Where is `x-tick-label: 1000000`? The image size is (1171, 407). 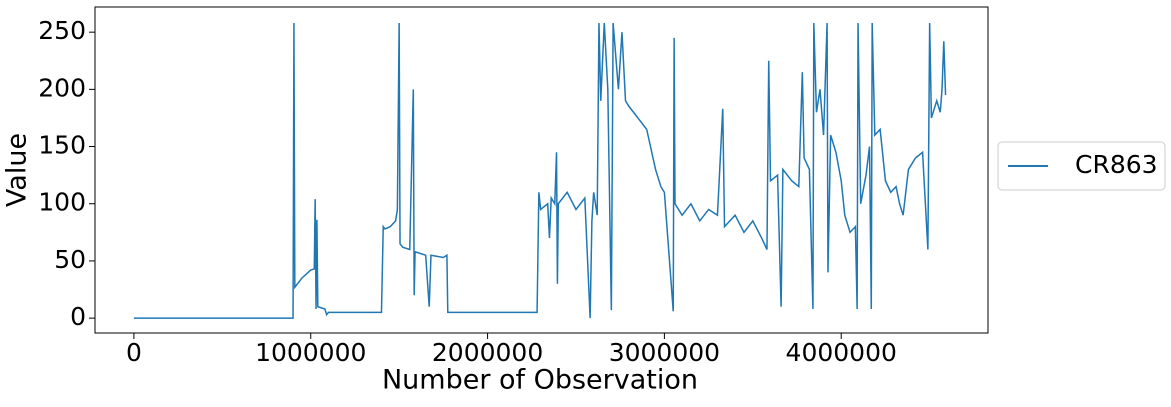 x-tick-label: 1000000 is located at coordinates (310, 352).